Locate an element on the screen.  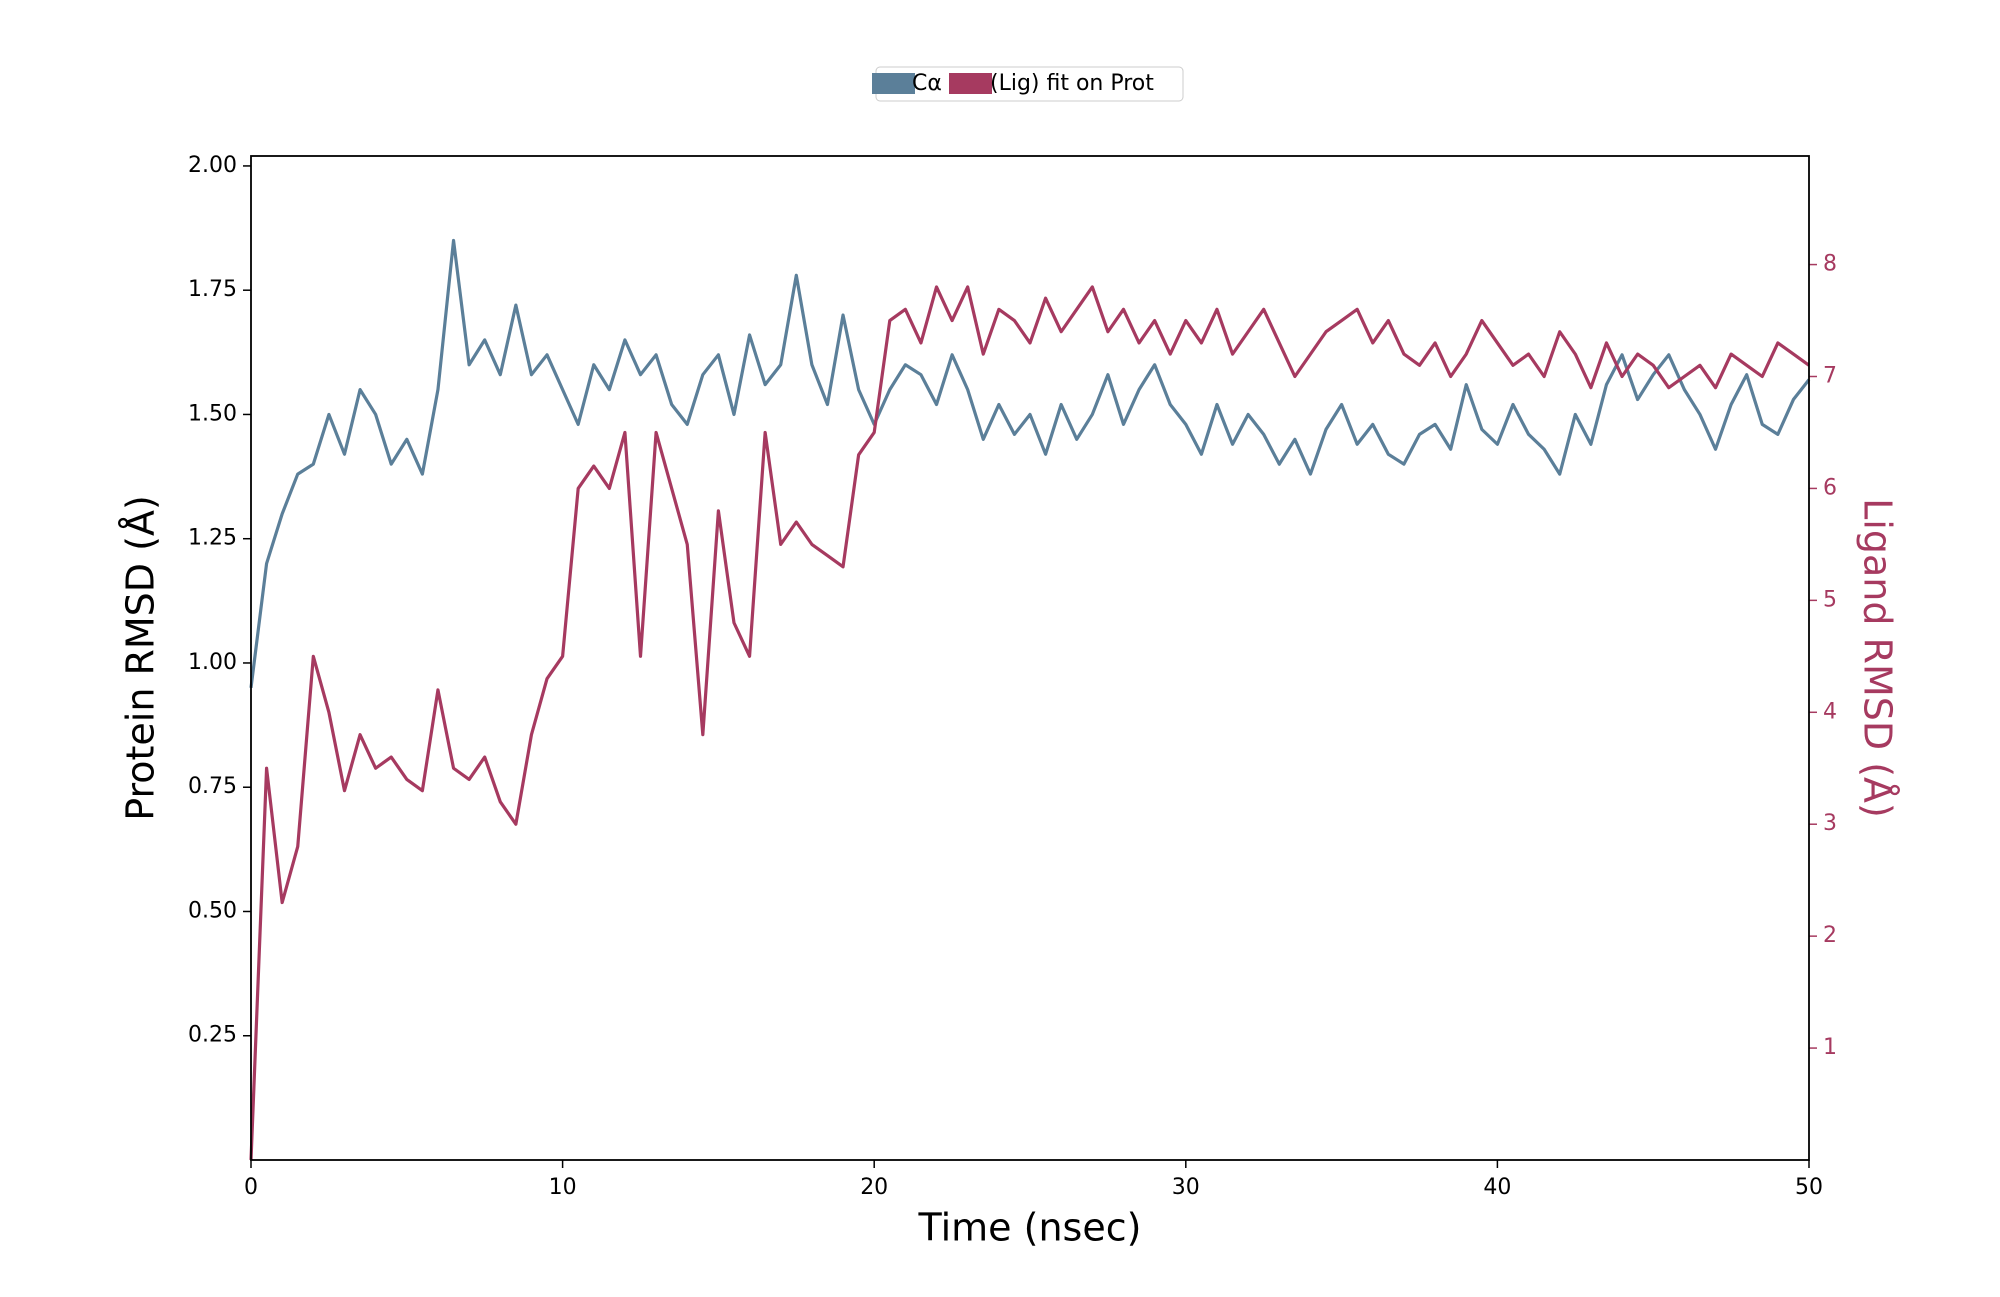
y-tick-label: 1.50 is located at coordinates (212, 413).